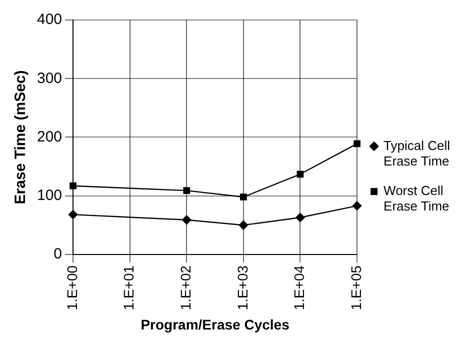 The width and height of the screenshot is (474, 349). What do you see at coordinates (242, 287) in the screenshot?
I see `x-tick-label: 1.E+03` at bounding box center [242, 287].